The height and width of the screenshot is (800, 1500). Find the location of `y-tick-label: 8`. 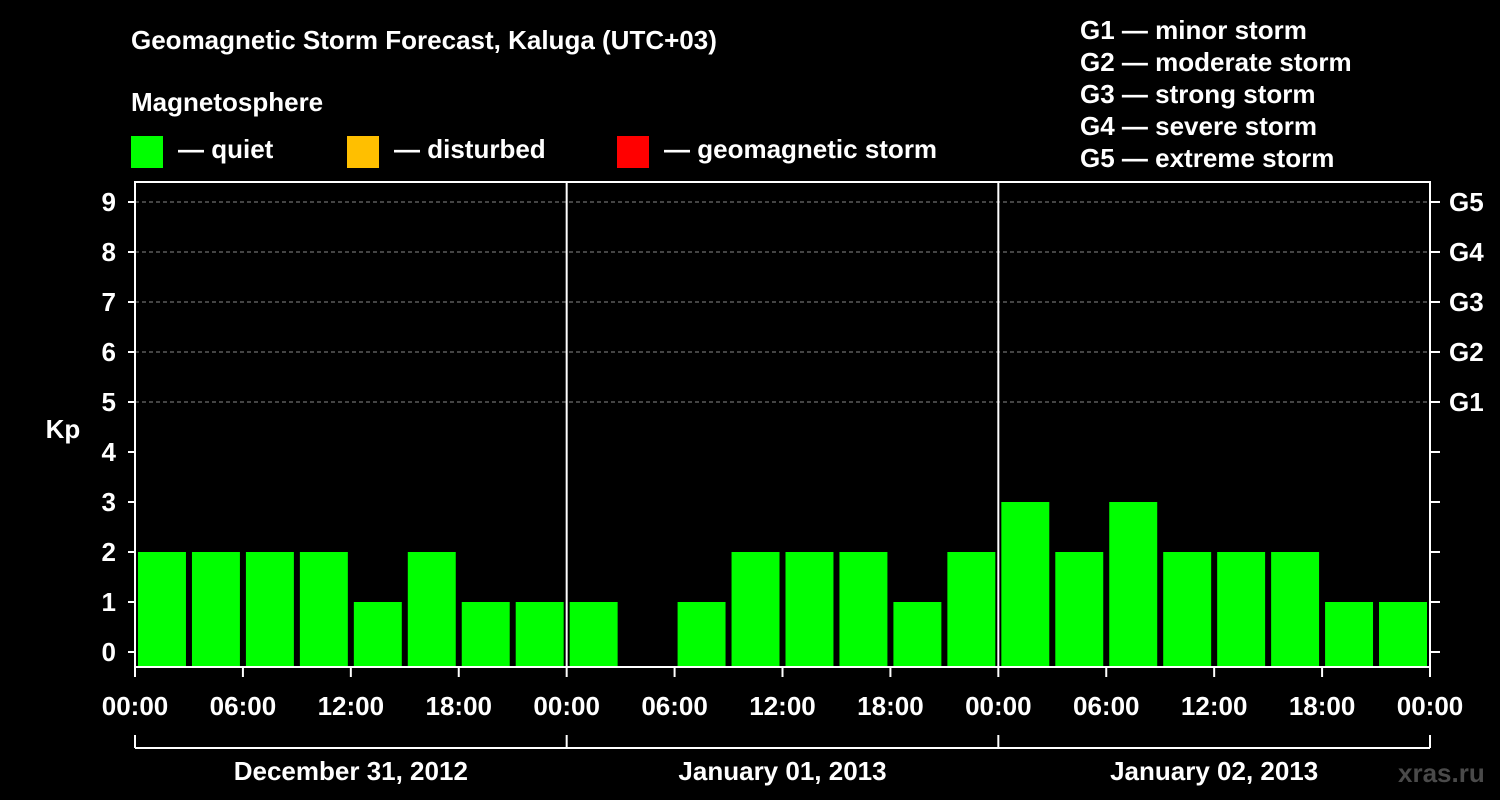

y-tick-label: 8 is located at coordinates (109, 252).